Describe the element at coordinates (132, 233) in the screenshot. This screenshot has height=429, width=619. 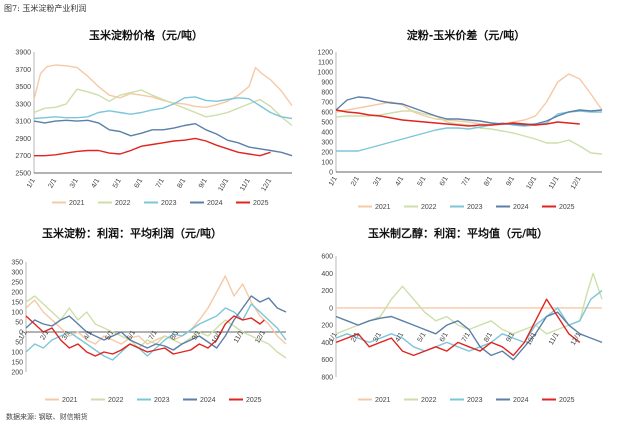
I see `chart-title: 玉米淀粉：利润：平均利润（元/吨）` at that location.